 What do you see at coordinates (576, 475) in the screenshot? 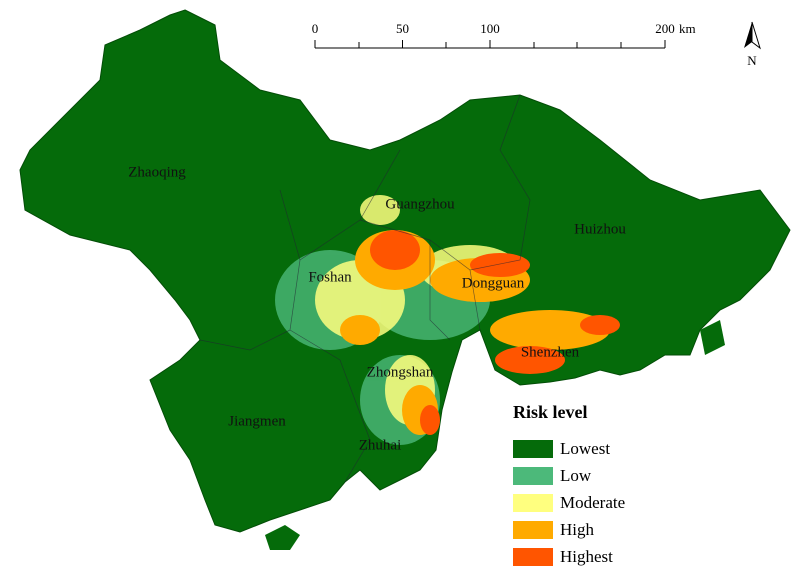
I see `legend-label: Low` at bounding box center [576, 475].